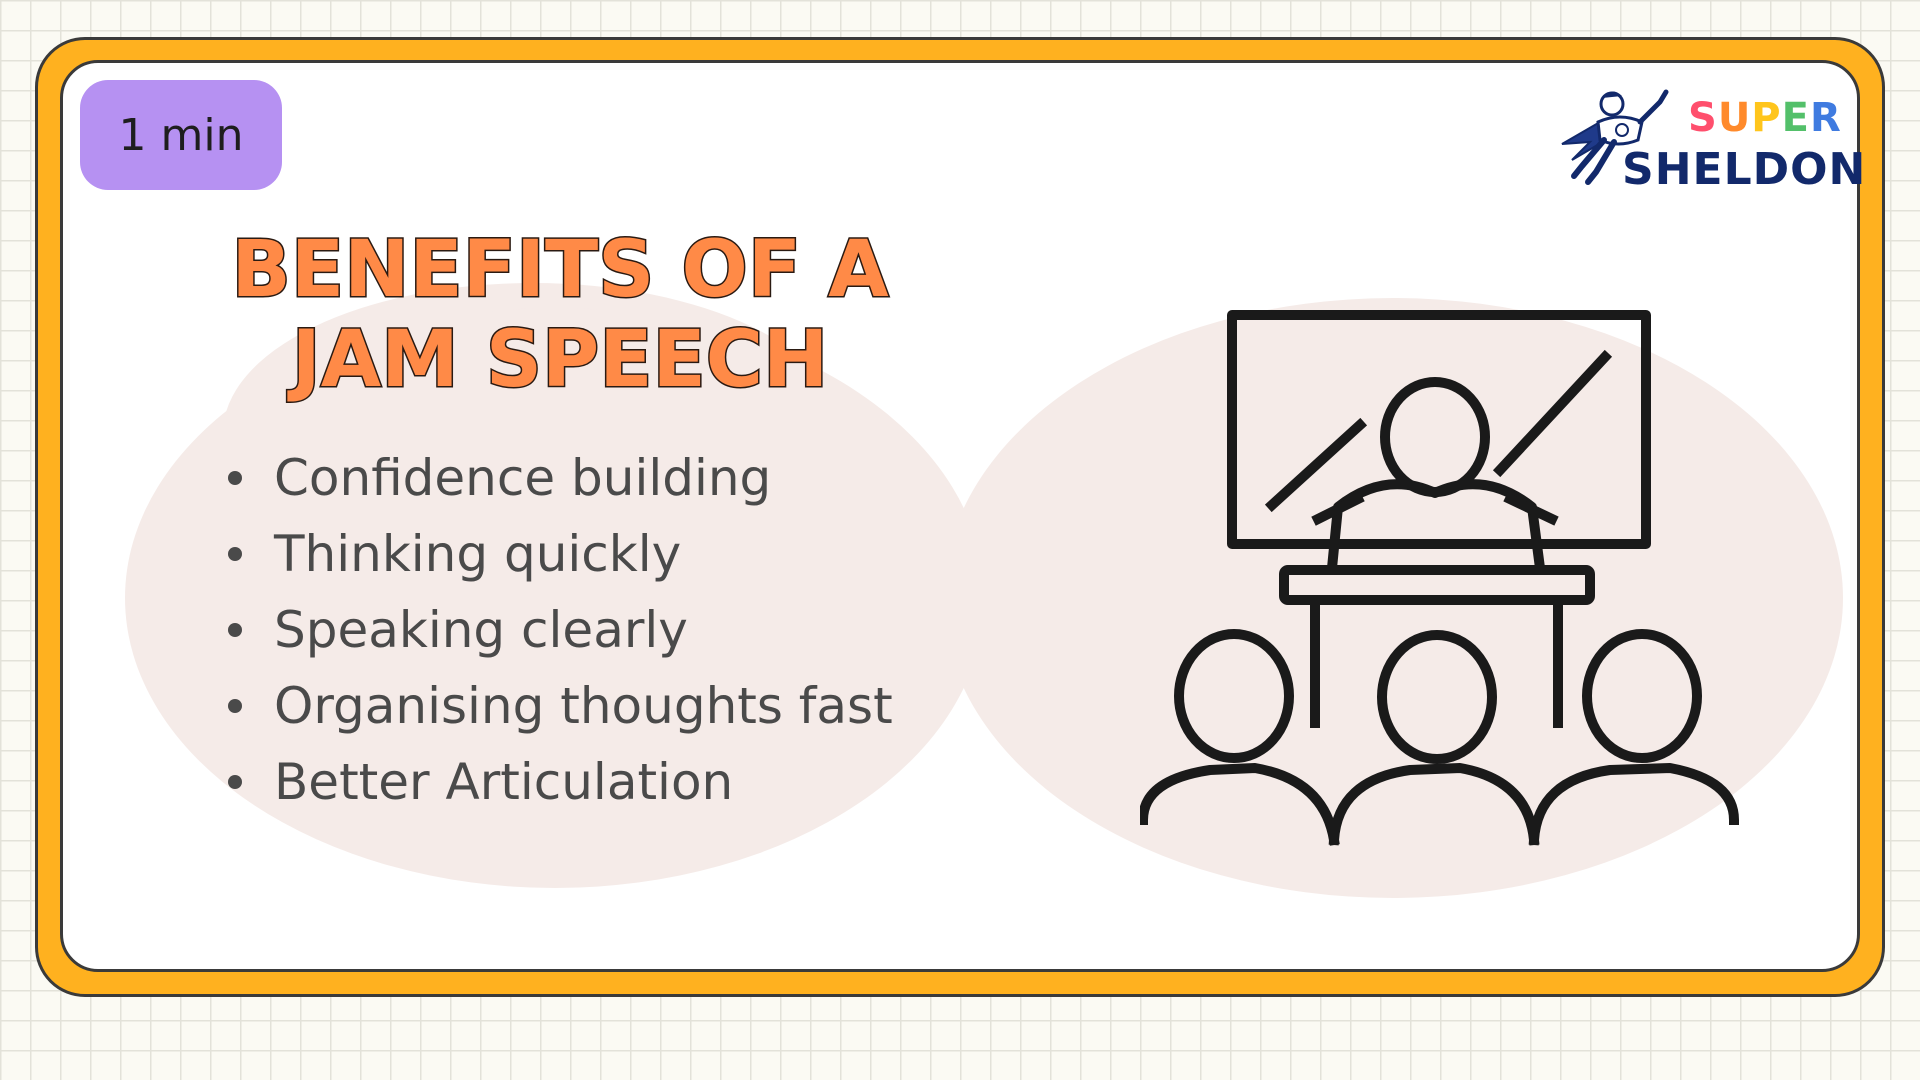 The height and width of the screenshot is (1080, 1920). Describe the element at coordinates (1744, 169) in the screenshot. I see `logo-word-sheldon: SHELDON` at that location.